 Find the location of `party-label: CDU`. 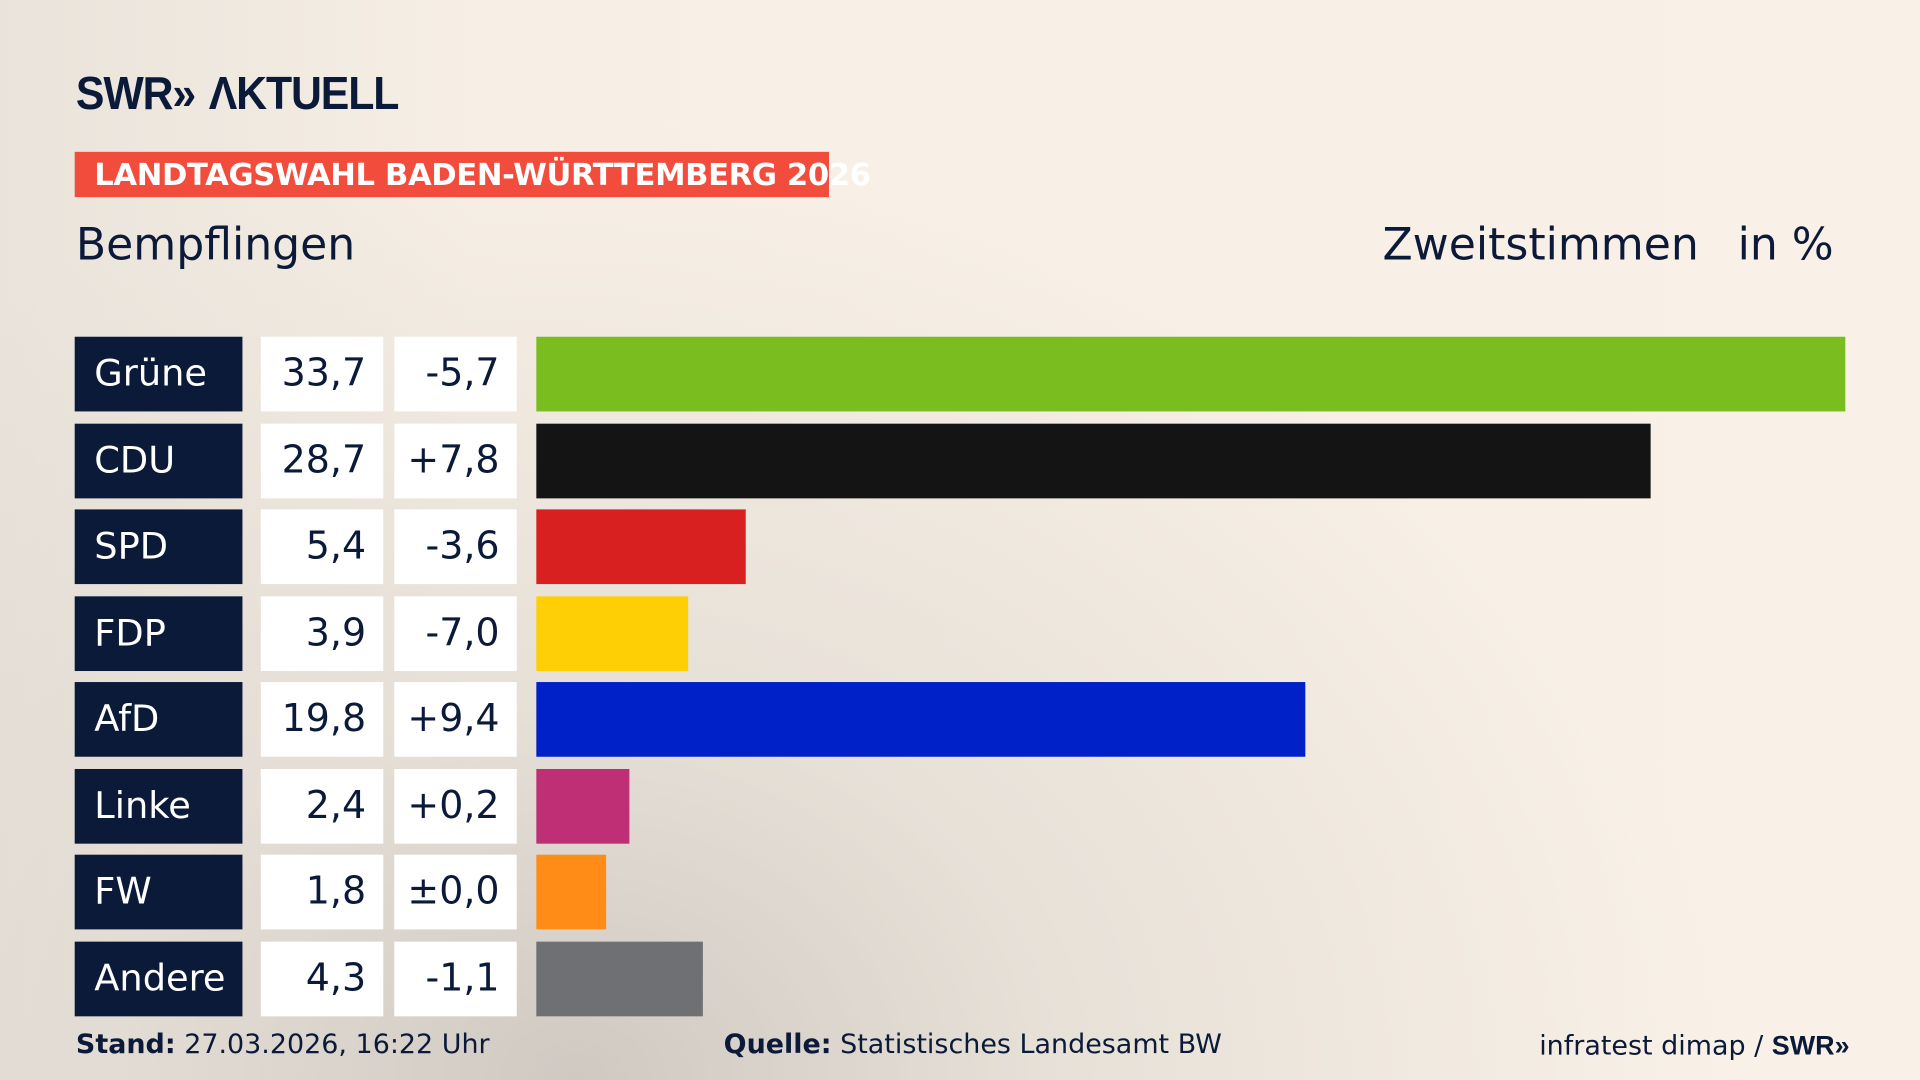

party-label: CDU is located at coordinates (158, 460).